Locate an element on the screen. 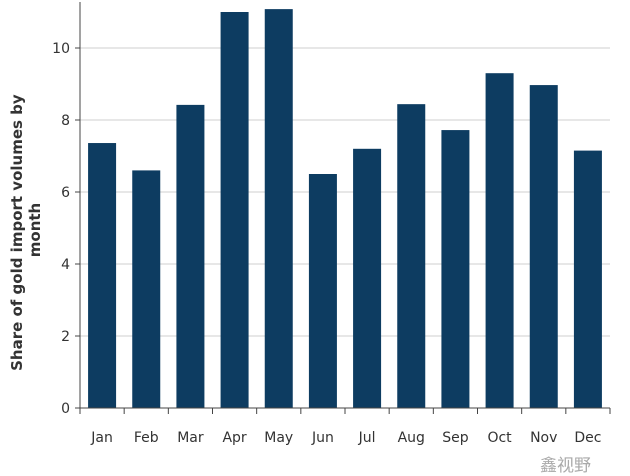 This screenshot has width=630, height=476. bar-may is located at coordinates (278, 209).